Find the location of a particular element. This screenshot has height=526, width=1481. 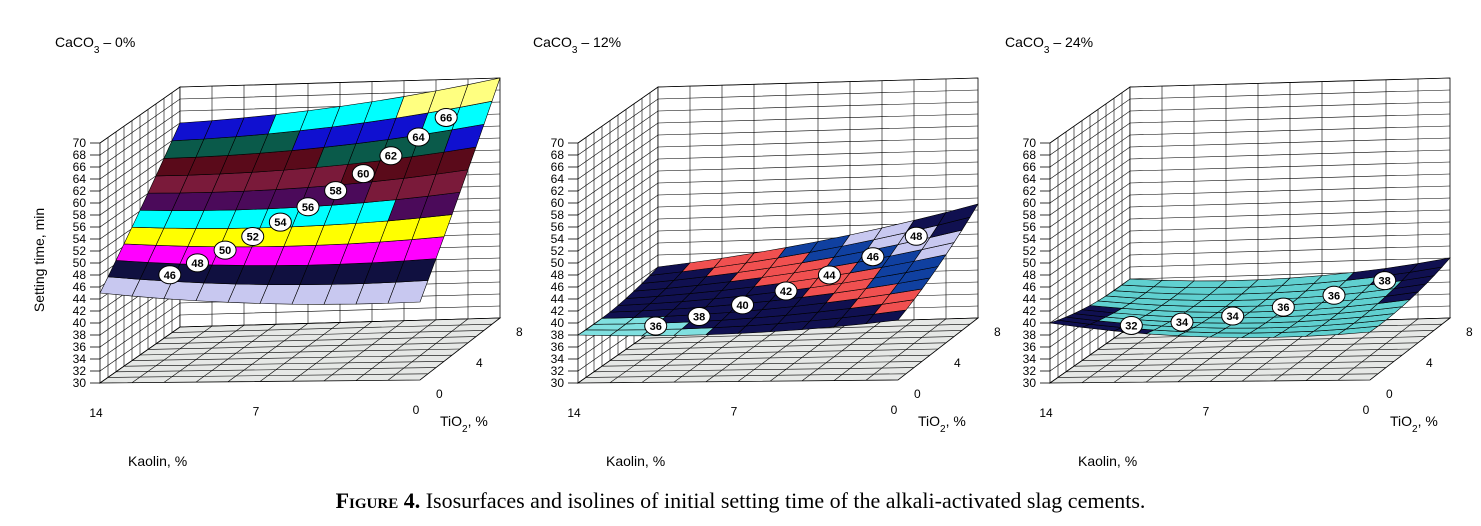

isoline-label: 34 is located at coordinates (1182, 323).